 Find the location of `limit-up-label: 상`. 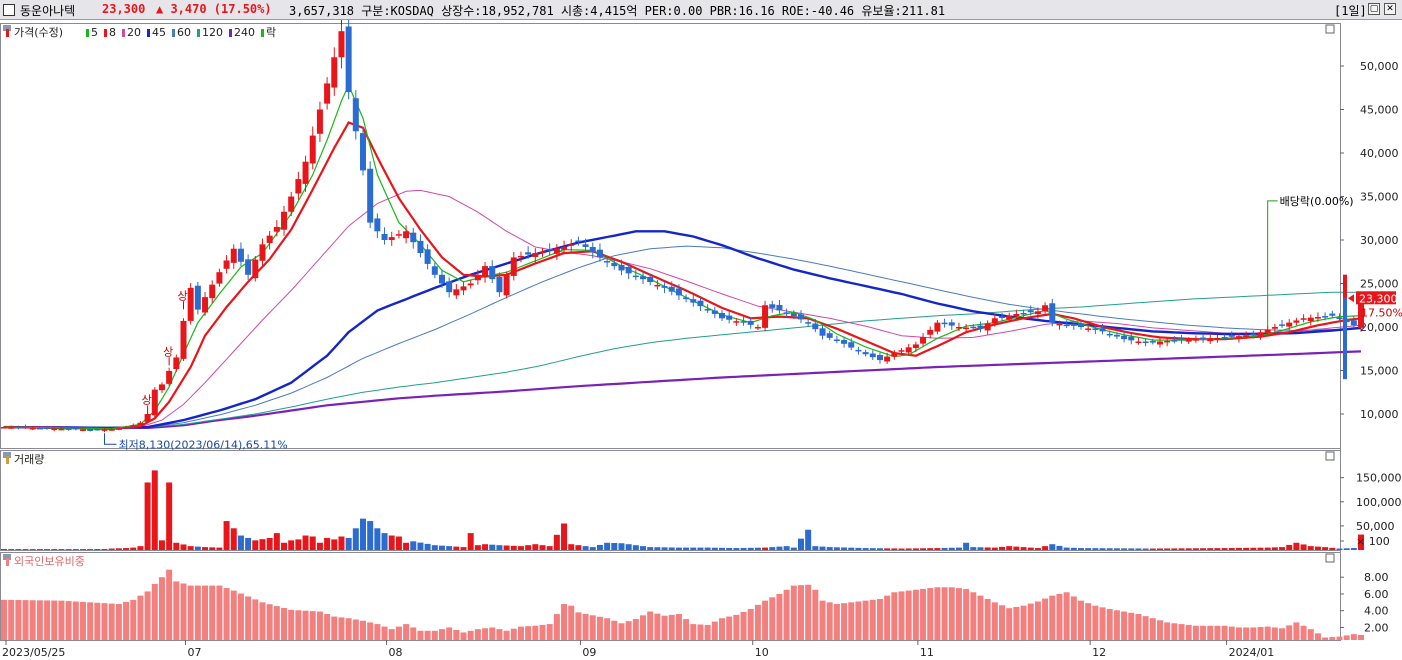

limit-up-label: 상 is located at coordinates (147, 400).